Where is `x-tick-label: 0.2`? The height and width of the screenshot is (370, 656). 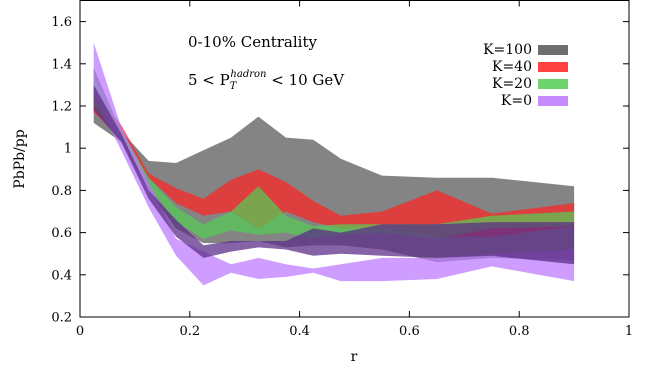 x-tick-label: 0.2 is located at coordinates (189, 331).